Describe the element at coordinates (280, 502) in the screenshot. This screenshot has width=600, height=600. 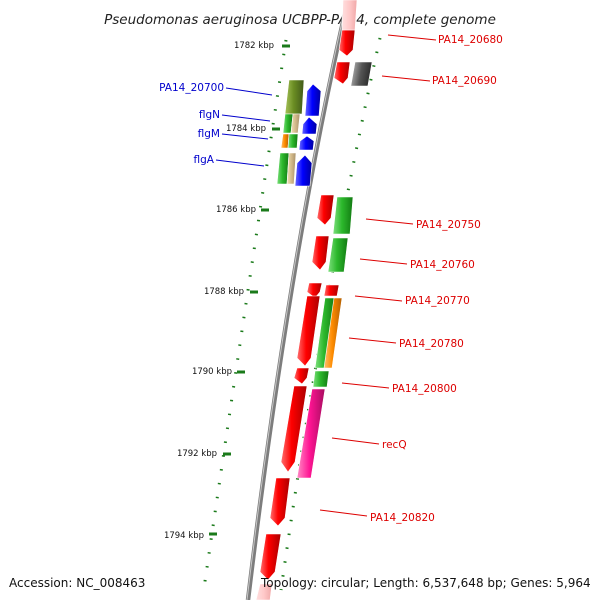
I see `gene-pa14-20820-red` at that location.